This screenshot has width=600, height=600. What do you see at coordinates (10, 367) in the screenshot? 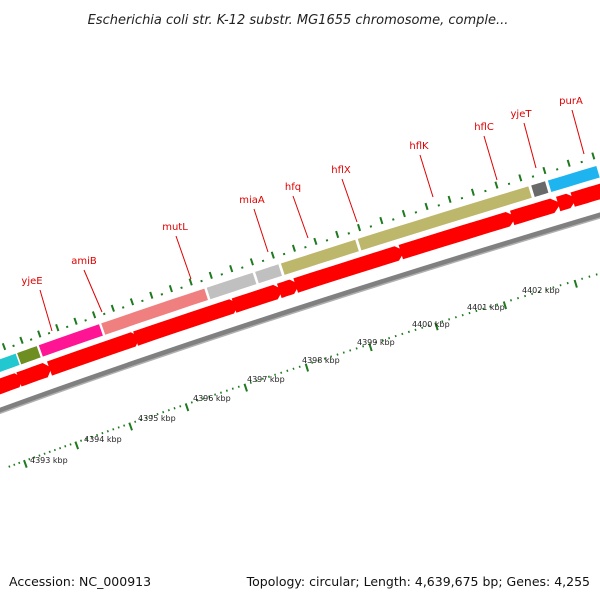
I see `gene-block-yjeE` at bounding box center [10, 367].